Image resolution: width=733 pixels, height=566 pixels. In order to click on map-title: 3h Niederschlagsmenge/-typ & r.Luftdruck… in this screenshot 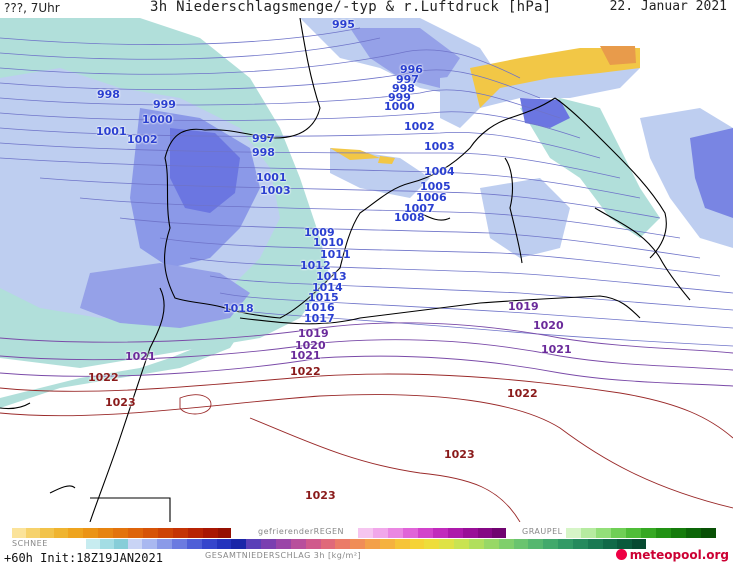, I will do `click(351, 7)`.